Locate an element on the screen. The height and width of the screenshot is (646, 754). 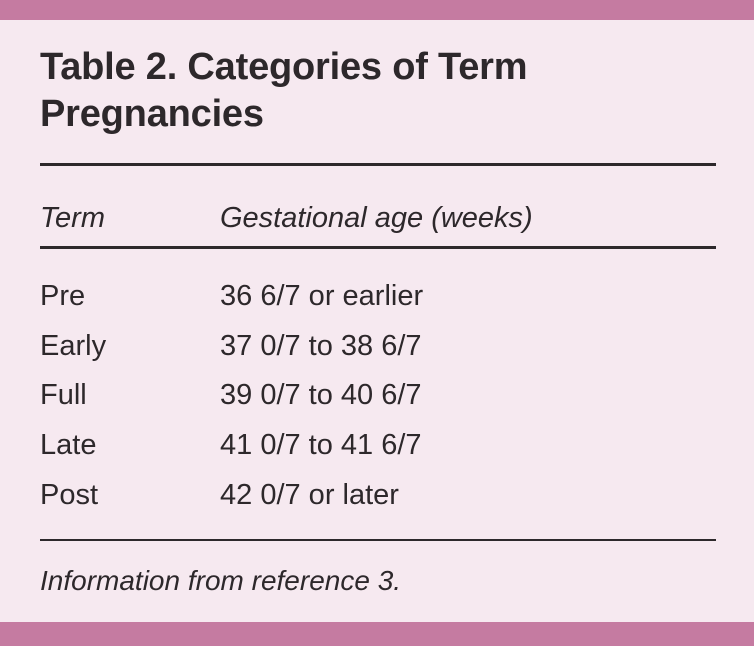
table-row: Late 41 0/7 to 41 6/7 is located at coordinates (378, 446).